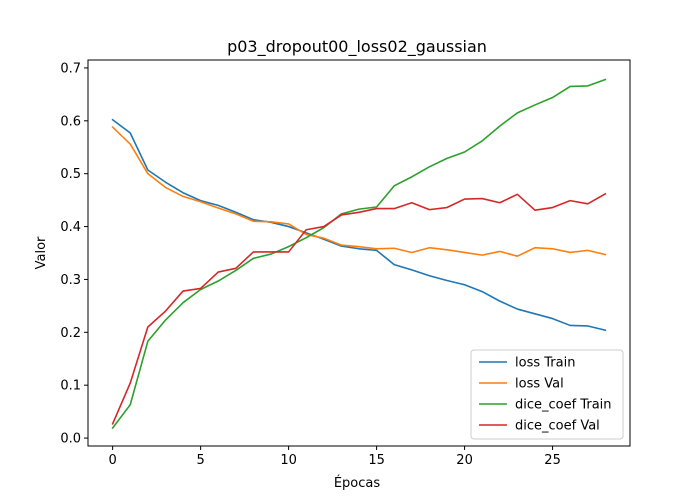 Image resolution: width=700 pixels, height=500 pixels. I want to click on y-tick-label: 0.5, so click(70, 174).